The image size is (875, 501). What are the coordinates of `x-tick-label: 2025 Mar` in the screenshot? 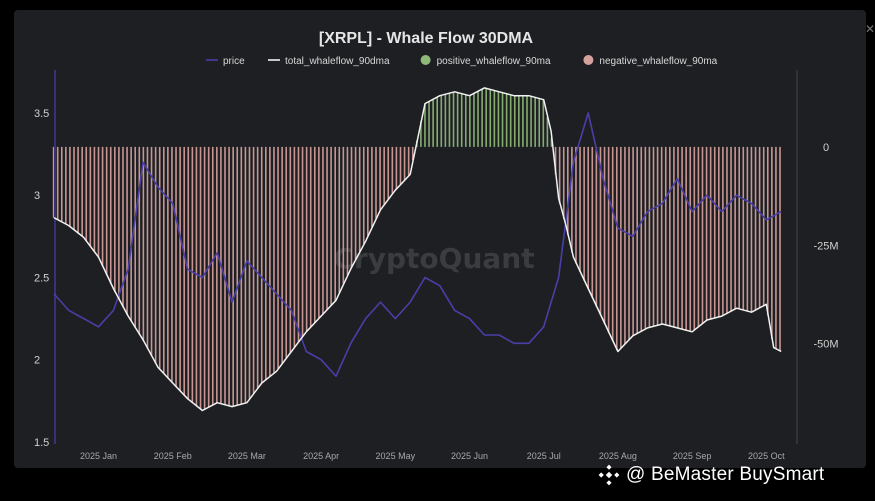 It's located at (247, 456).